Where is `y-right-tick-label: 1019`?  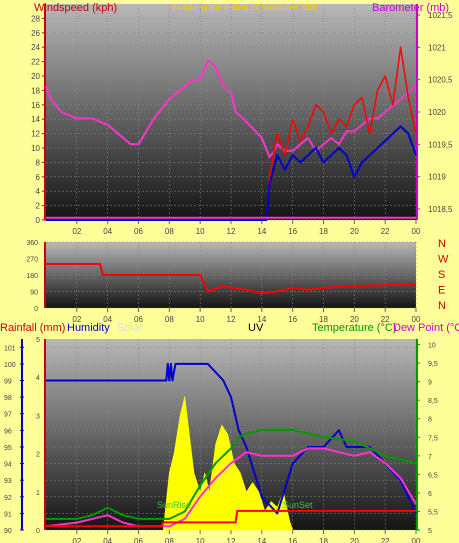 y-right-tick-label: 1019 is located at coordinates (437, 177).